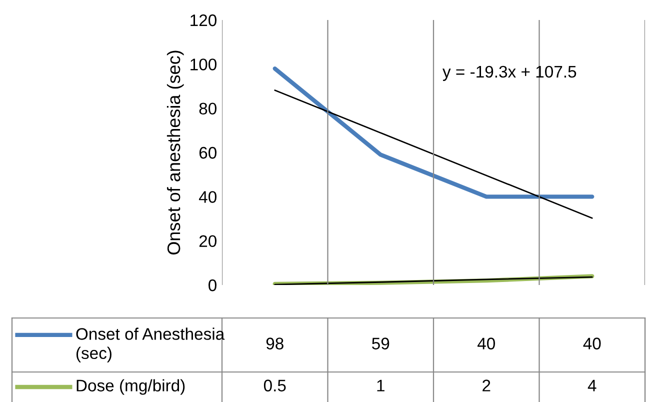  Describe the element at coordinates (380, 386) in the screenshot. I see `data-label: 1` at that location.